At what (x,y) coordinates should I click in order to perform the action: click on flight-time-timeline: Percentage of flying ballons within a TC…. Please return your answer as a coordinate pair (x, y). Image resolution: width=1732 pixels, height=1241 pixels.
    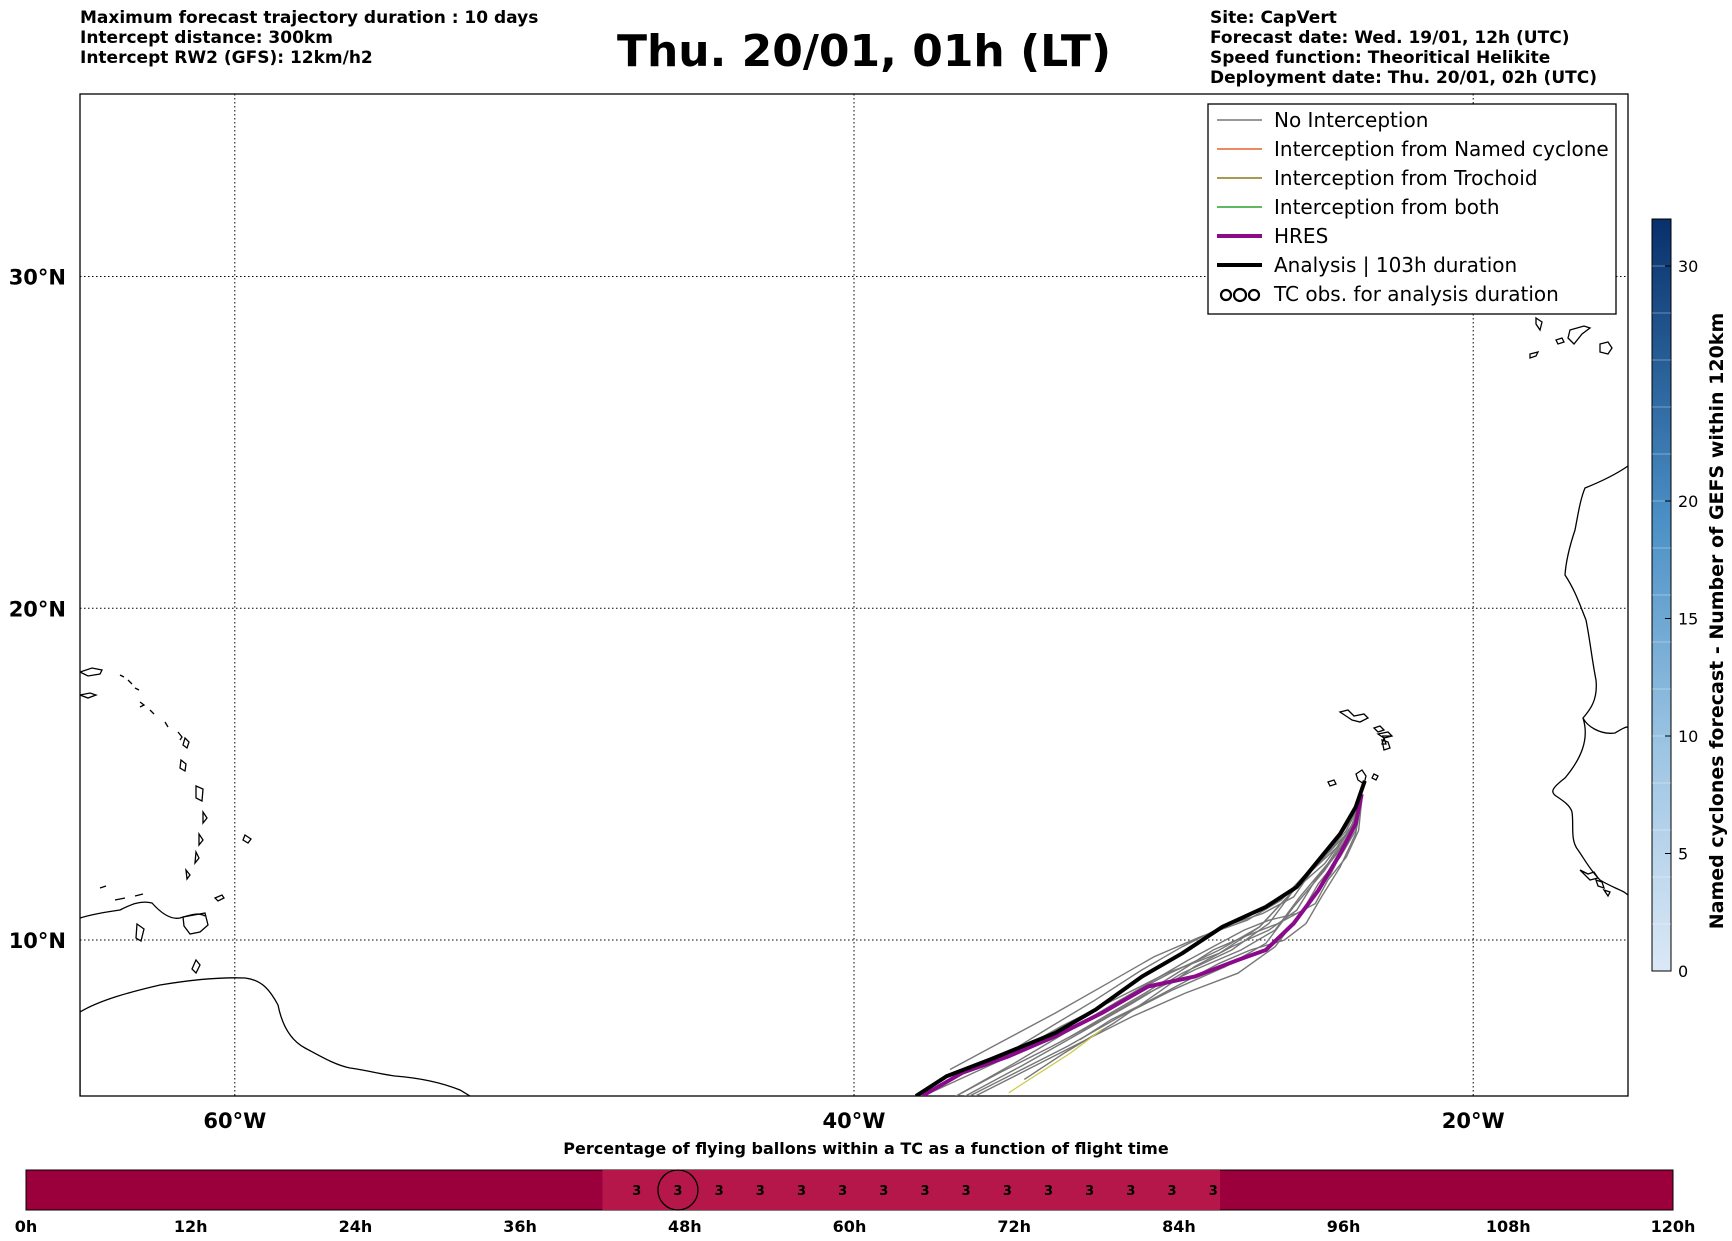
    Looking at the image, I should click on (855, 1187).